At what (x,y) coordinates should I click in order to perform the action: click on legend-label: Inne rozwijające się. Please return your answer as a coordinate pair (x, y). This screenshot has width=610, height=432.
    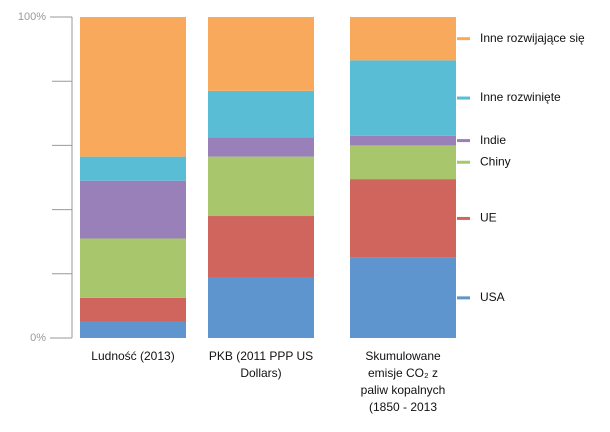
    Looking at the image, I should click on (532, 38).